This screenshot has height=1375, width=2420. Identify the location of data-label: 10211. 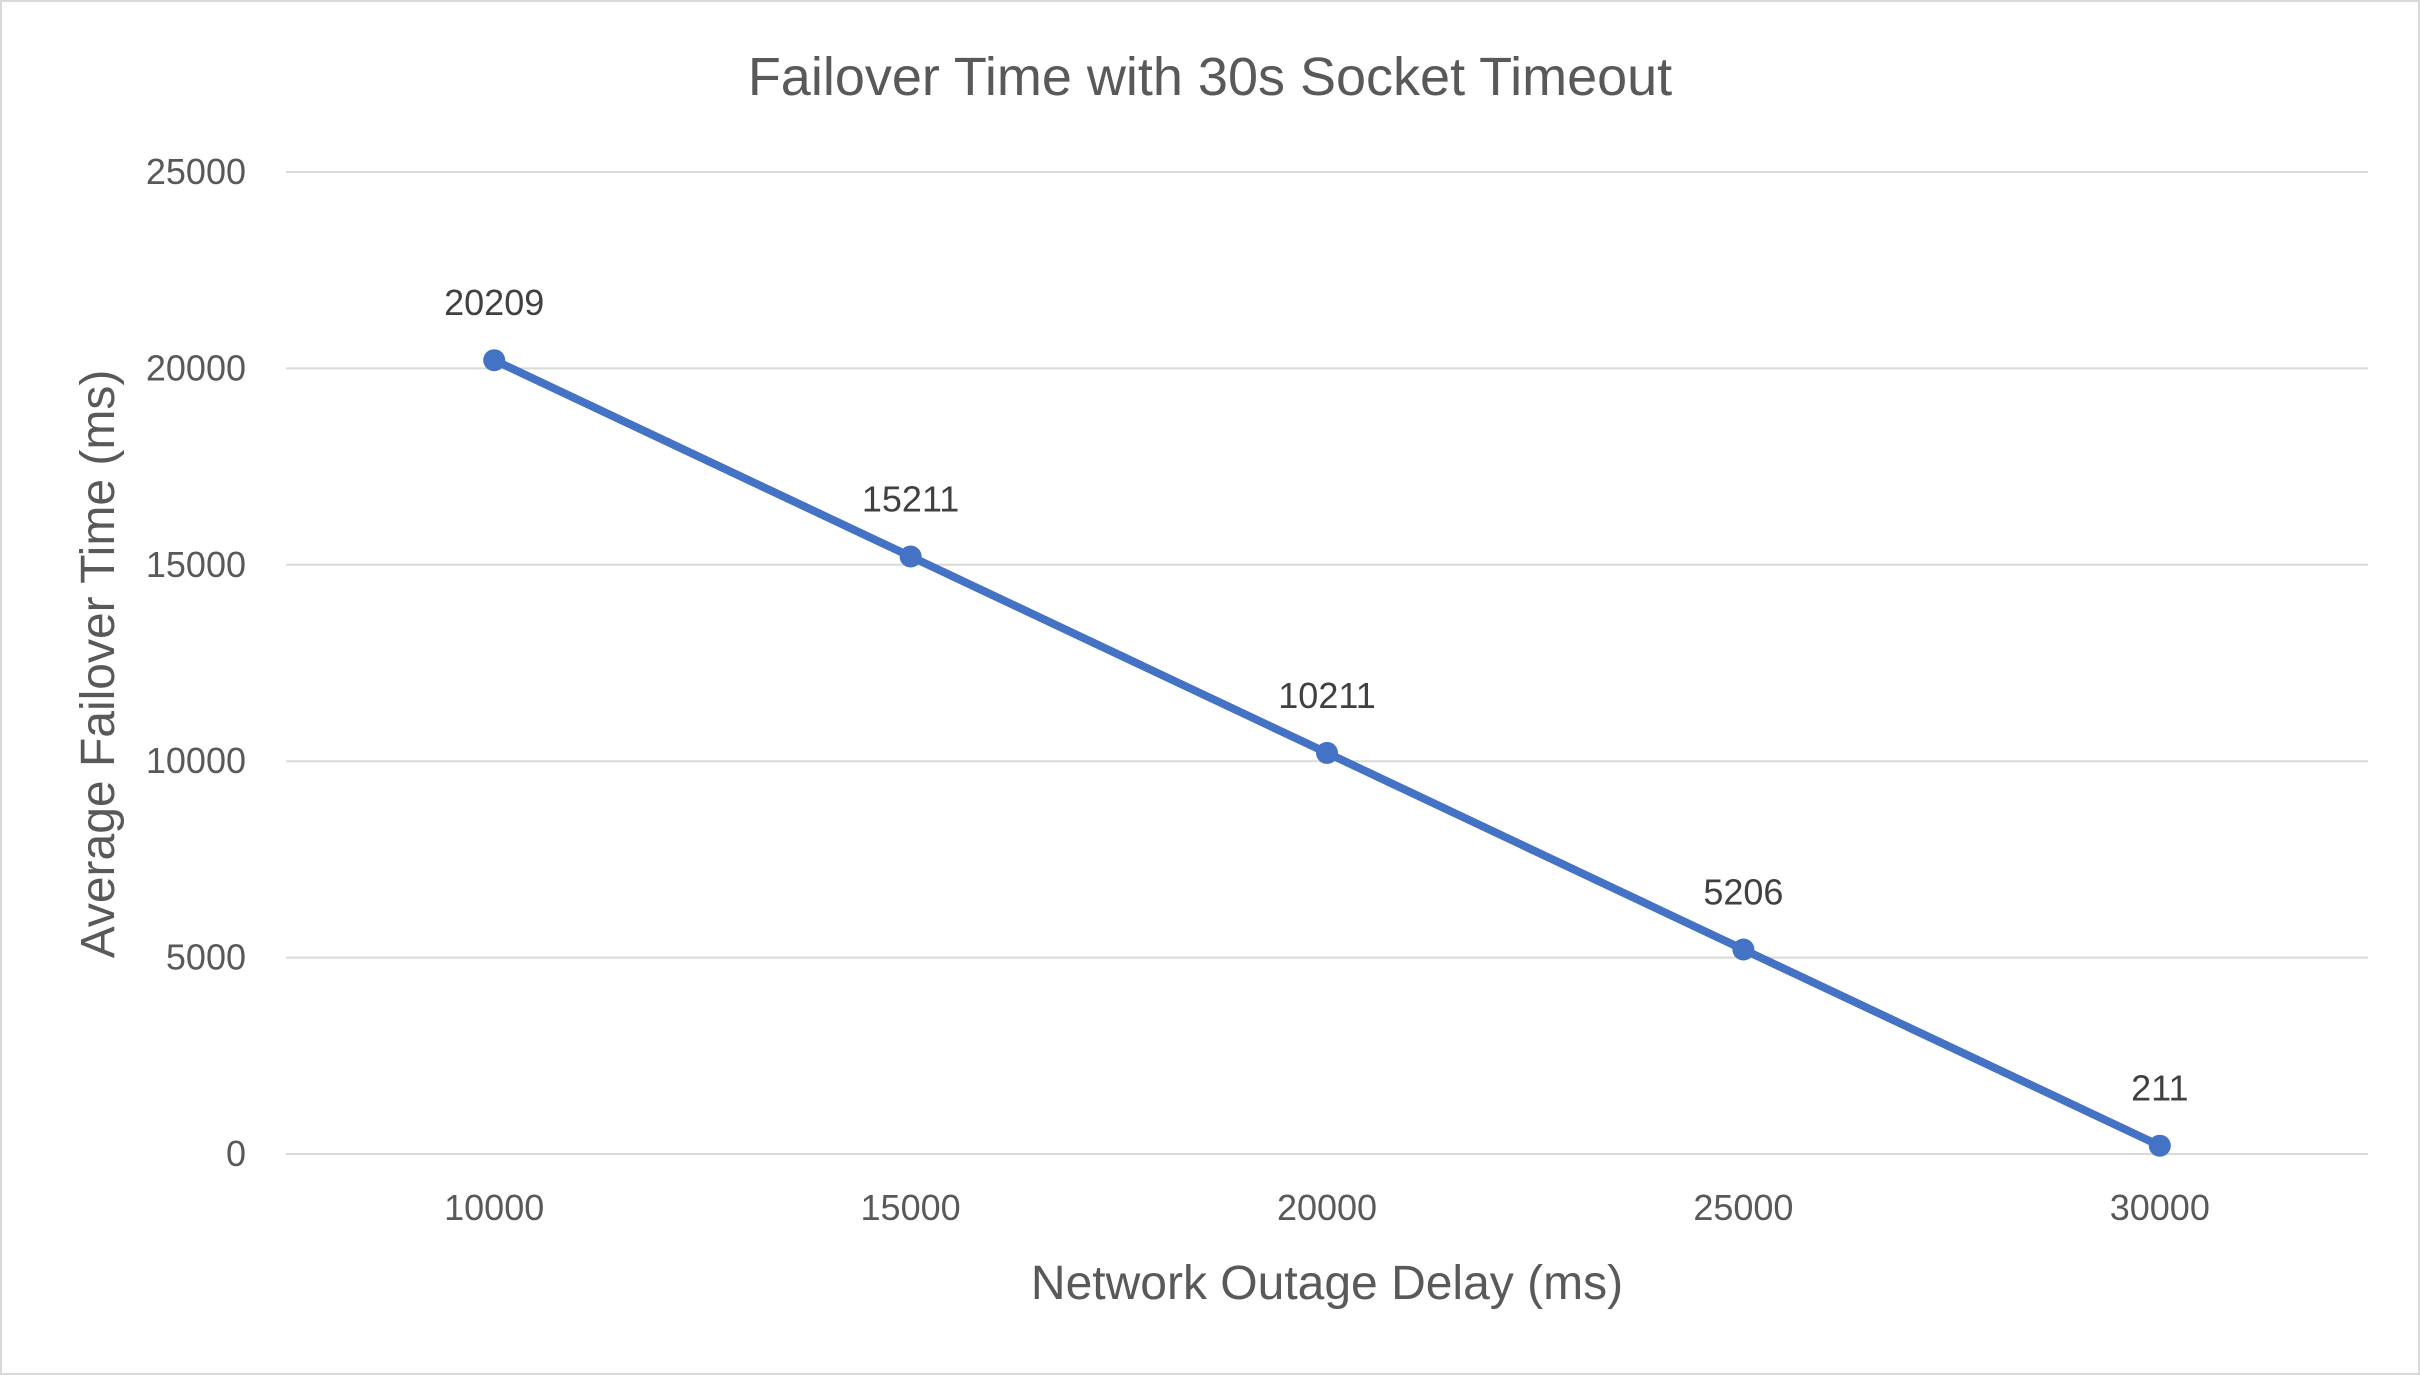
(1326, 695).